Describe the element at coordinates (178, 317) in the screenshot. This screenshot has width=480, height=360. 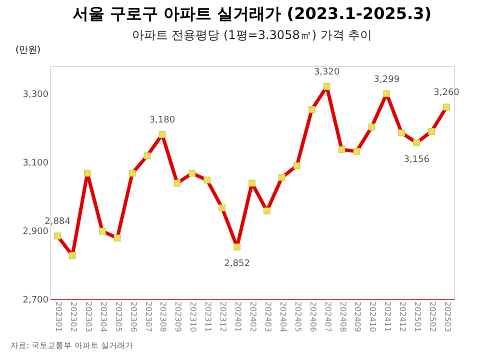
I see `x-tick-label: 202309` at that location.